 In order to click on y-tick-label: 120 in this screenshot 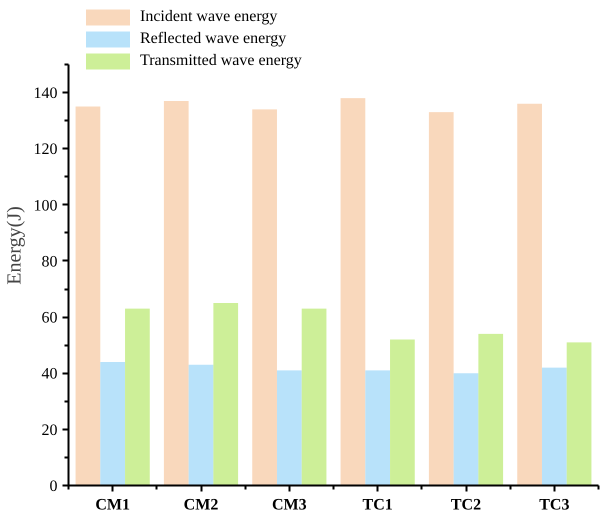, I will do `click(46, 149)`.